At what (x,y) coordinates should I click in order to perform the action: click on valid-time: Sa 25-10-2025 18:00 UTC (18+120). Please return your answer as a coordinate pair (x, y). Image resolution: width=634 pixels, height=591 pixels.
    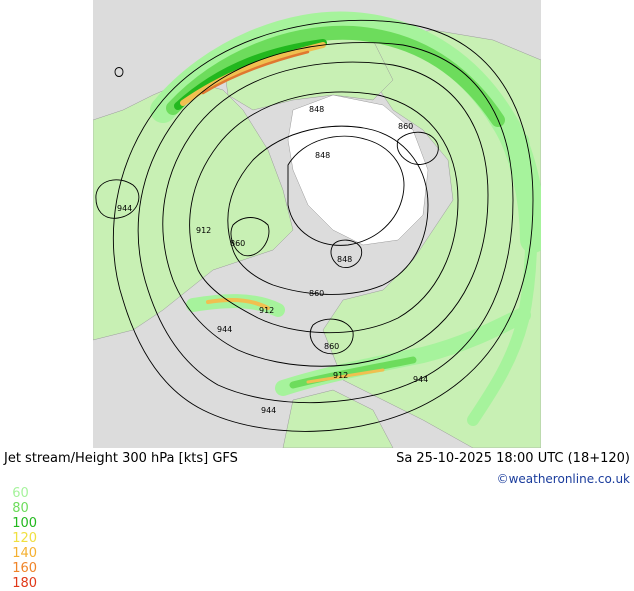
    Looking at the image, I should click on (513, 458).